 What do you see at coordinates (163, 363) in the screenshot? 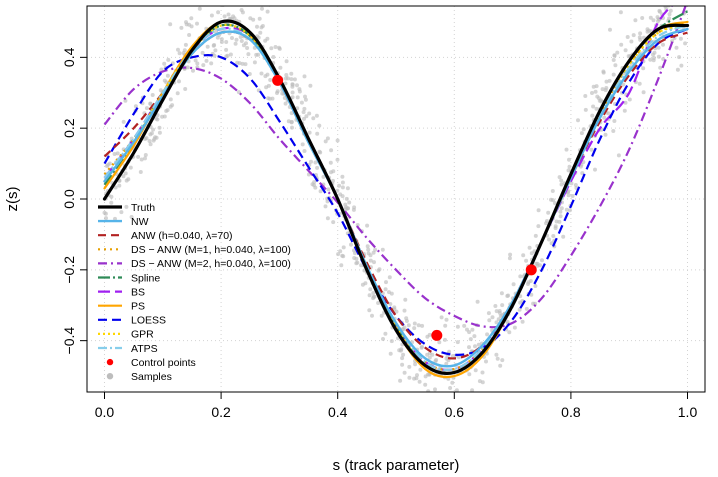
I see `legend-label-11: Control points` at bounding box center [163, 363].